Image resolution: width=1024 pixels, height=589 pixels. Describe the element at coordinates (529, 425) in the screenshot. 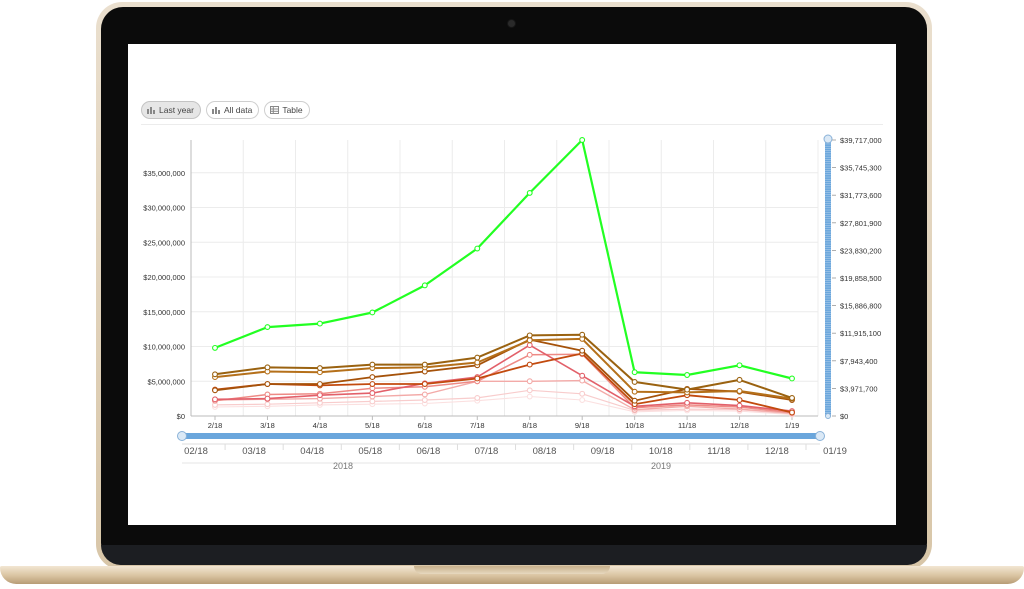

I see `x-tick-label: 8/18` at that location.